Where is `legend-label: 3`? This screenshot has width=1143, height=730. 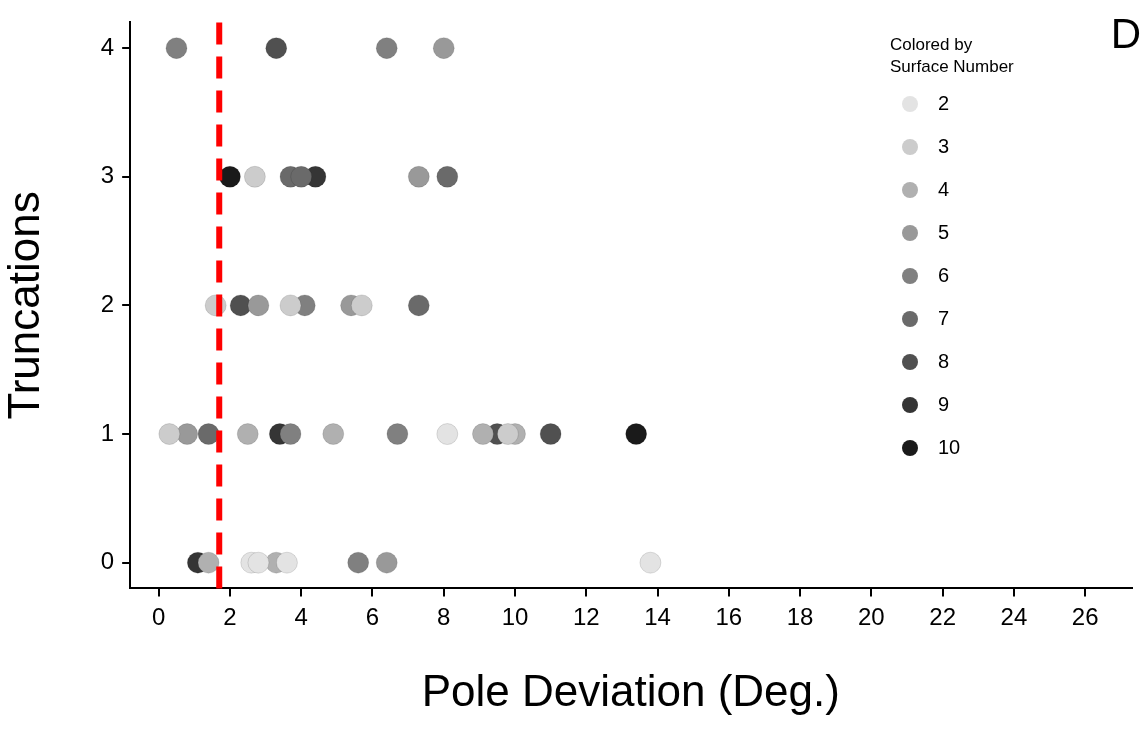 legend-label: 3 is located at coordinates (944, 146).